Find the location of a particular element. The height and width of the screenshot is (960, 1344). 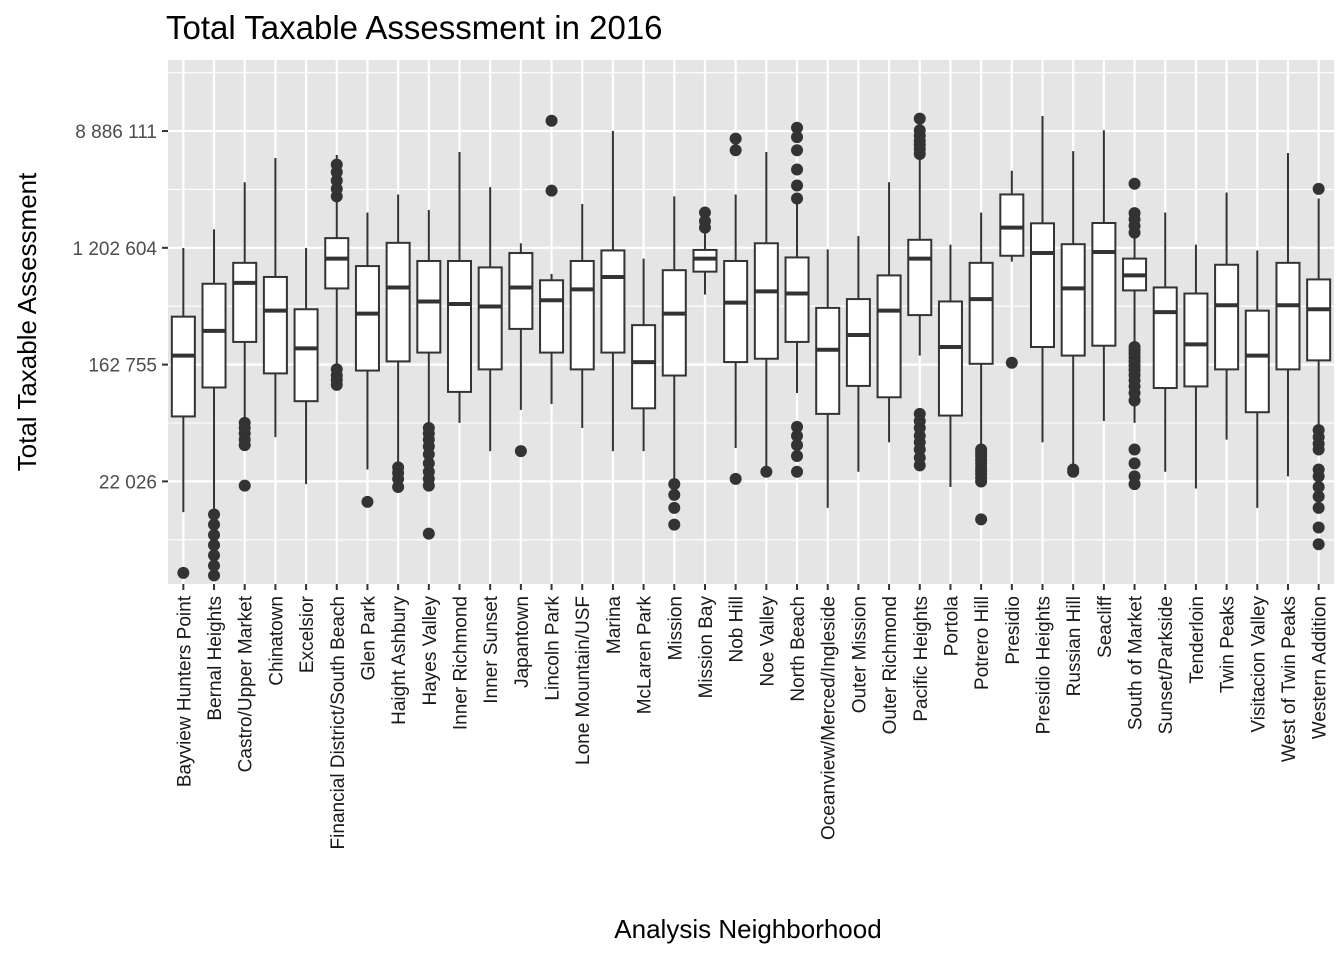

x-tick-label: Castro/Upper Market is located at coordinates (246, 683).